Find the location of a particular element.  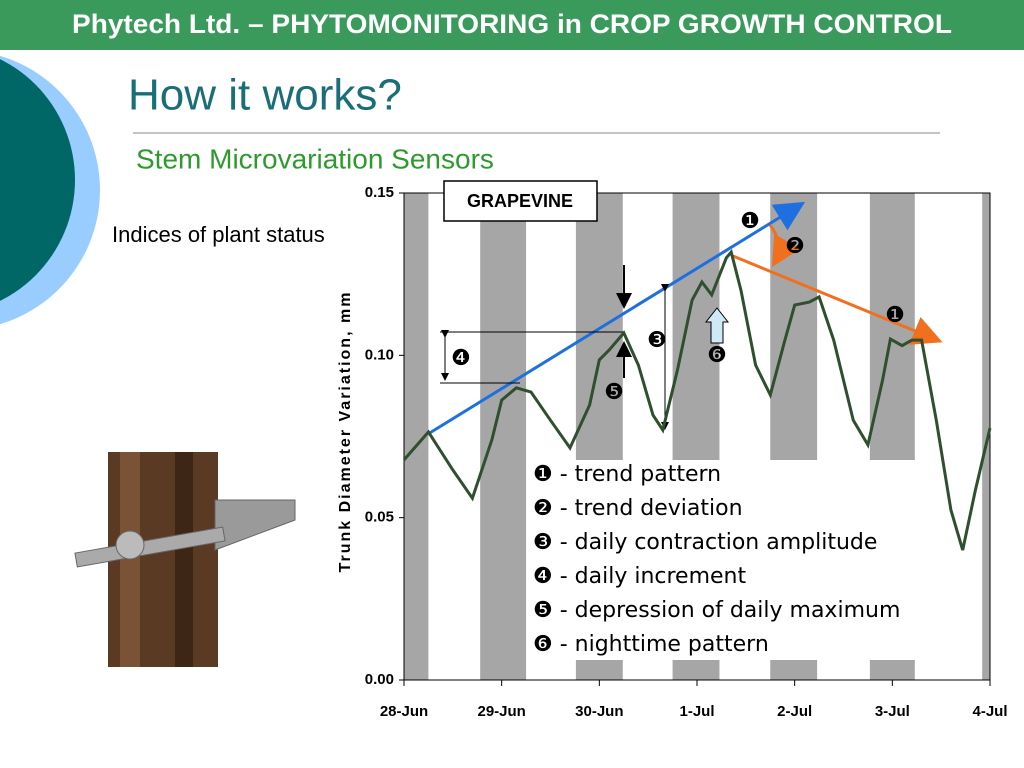

header-bar is located at coordinates (512, 25).